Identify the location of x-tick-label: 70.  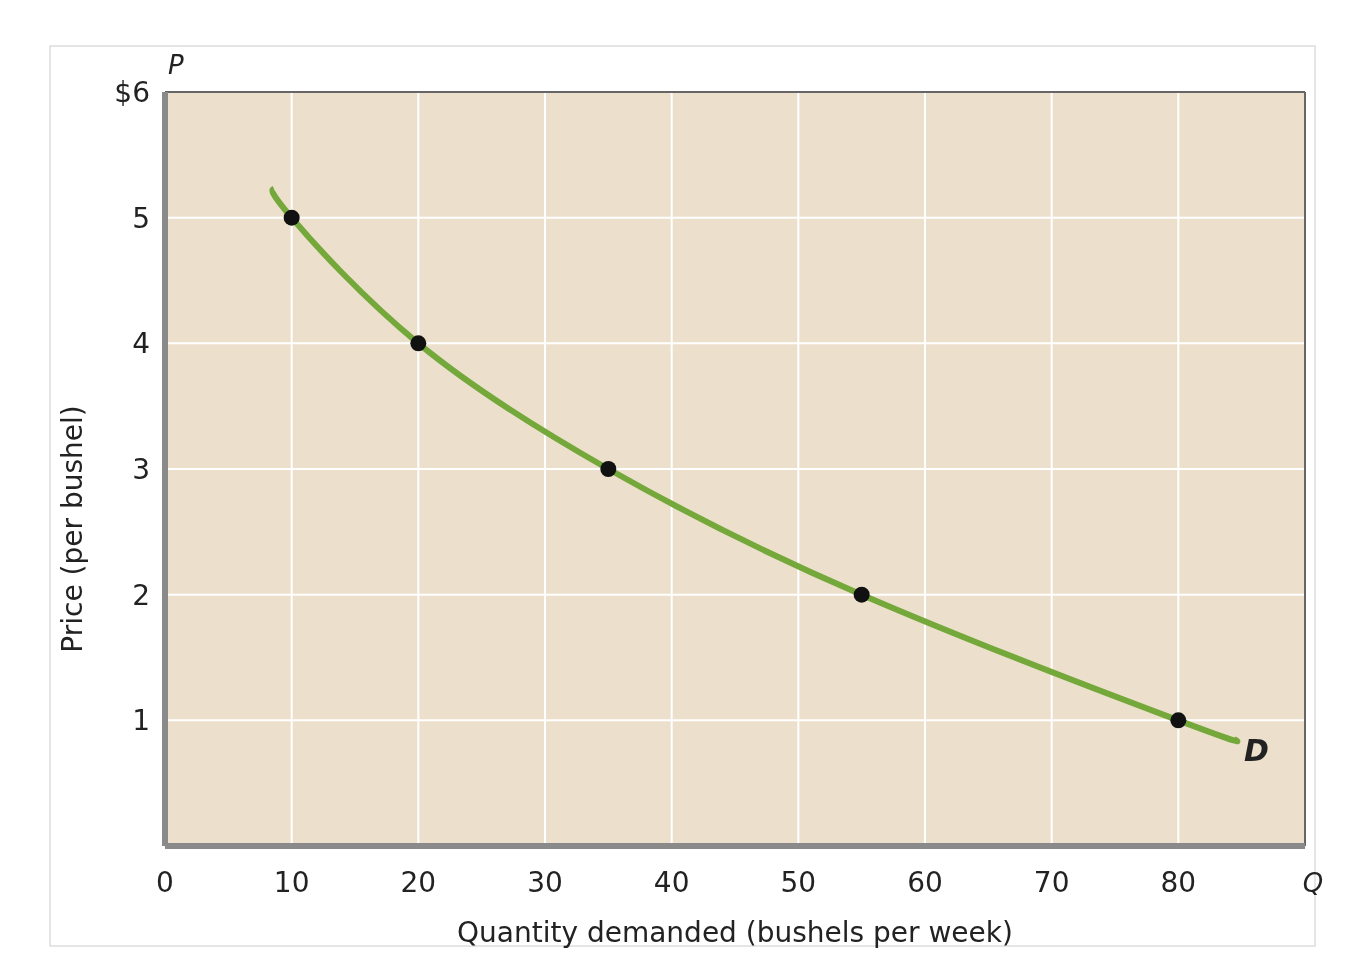
(1051, 882).